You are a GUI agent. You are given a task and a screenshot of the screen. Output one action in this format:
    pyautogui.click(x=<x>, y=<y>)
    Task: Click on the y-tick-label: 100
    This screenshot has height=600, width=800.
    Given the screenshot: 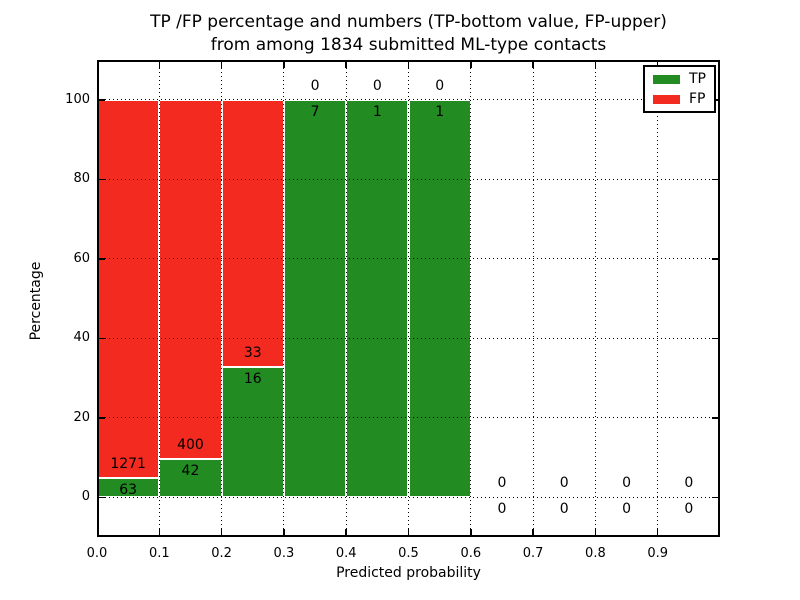 What is the action you would take?
    pyautogui.click(x=77, y=99)
    